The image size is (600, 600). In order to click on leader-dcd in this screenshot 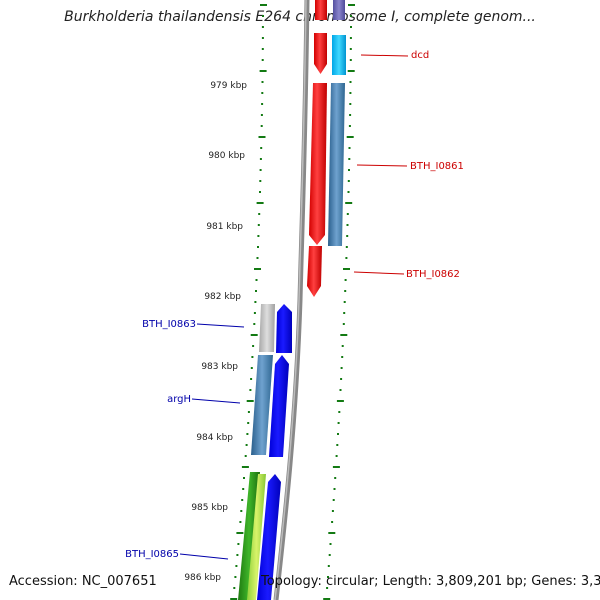, I will do `click(384, 55)`.